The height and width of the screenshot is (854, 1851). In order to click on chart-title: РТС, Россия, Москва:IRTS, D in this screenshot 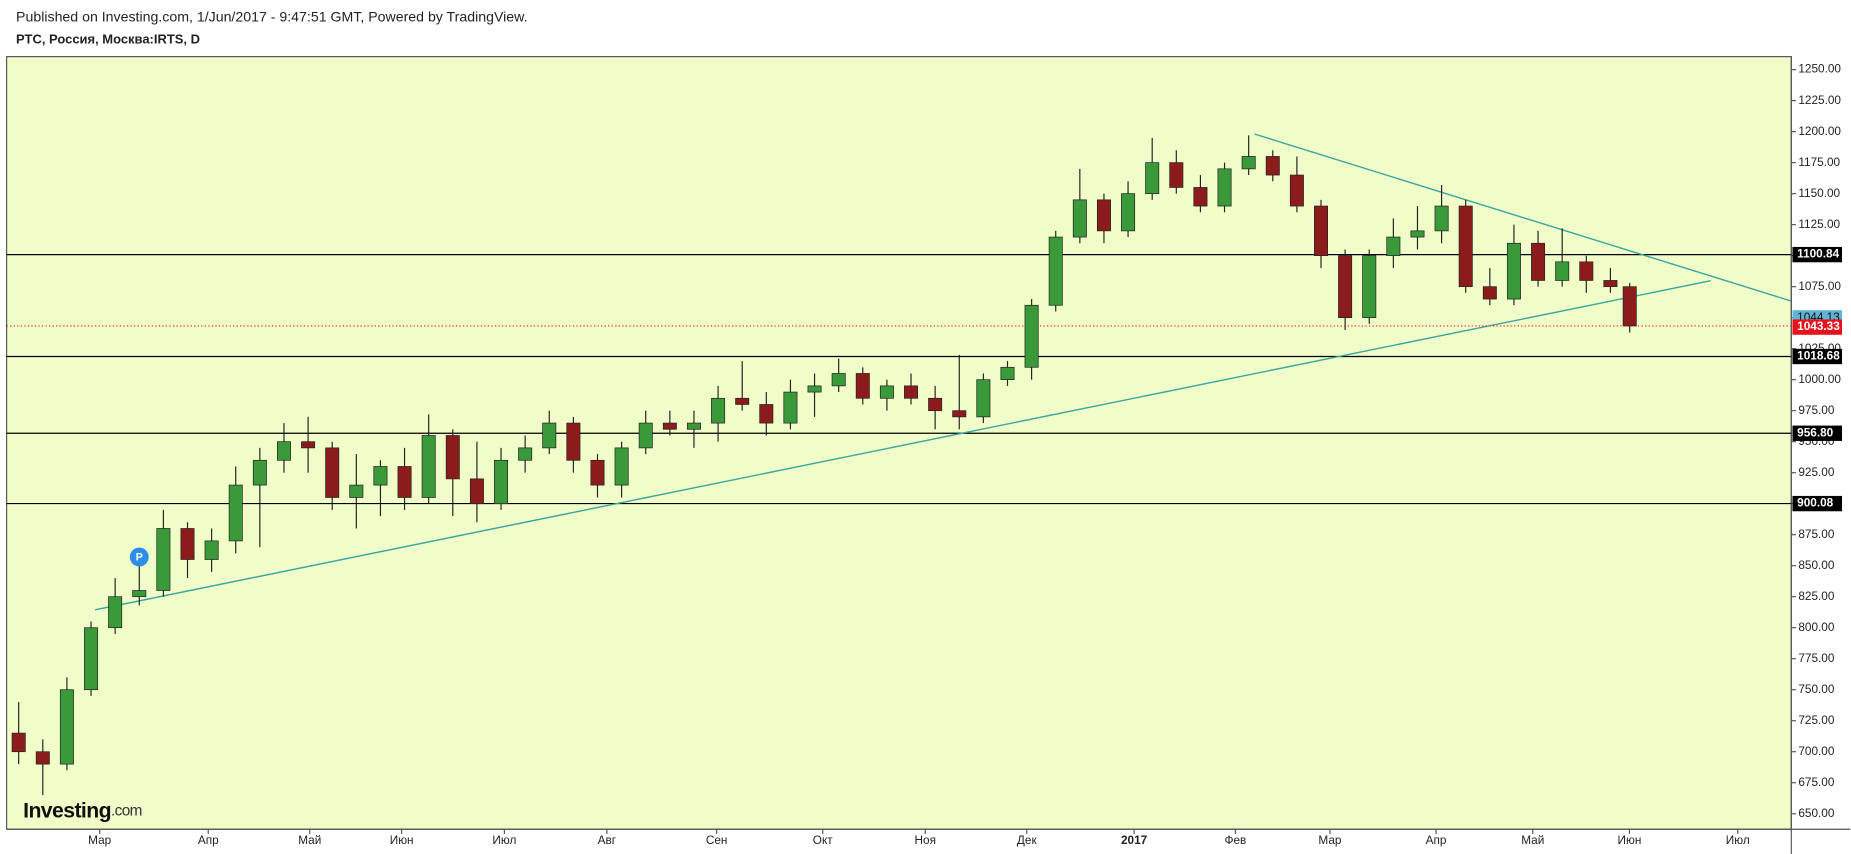, I will do `click(108, 39)`.